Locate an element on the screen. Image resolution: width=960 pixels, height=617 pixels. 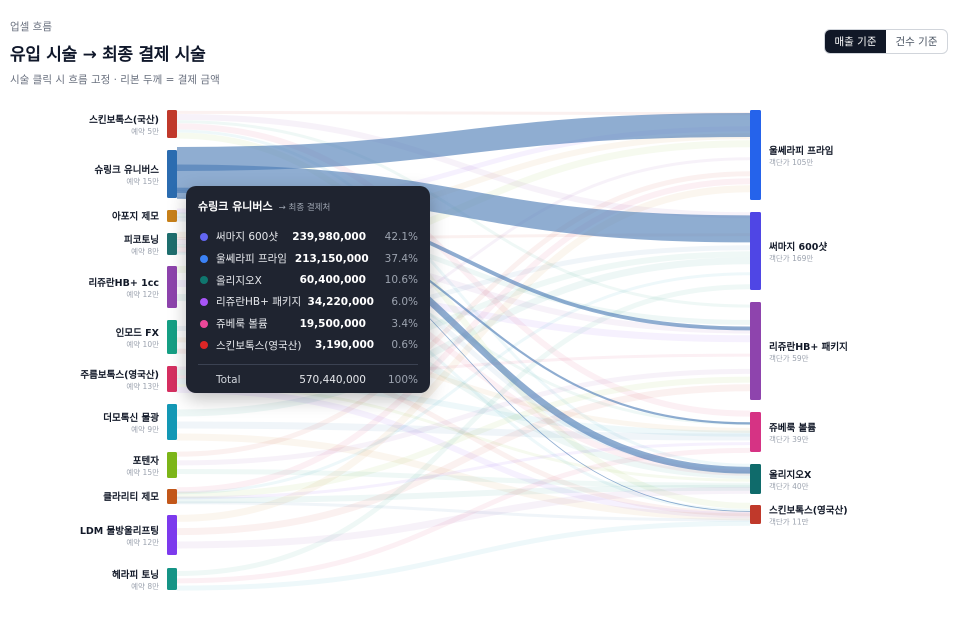
source-label: 헤라피 토닝 is located at coordinates (135, 575).